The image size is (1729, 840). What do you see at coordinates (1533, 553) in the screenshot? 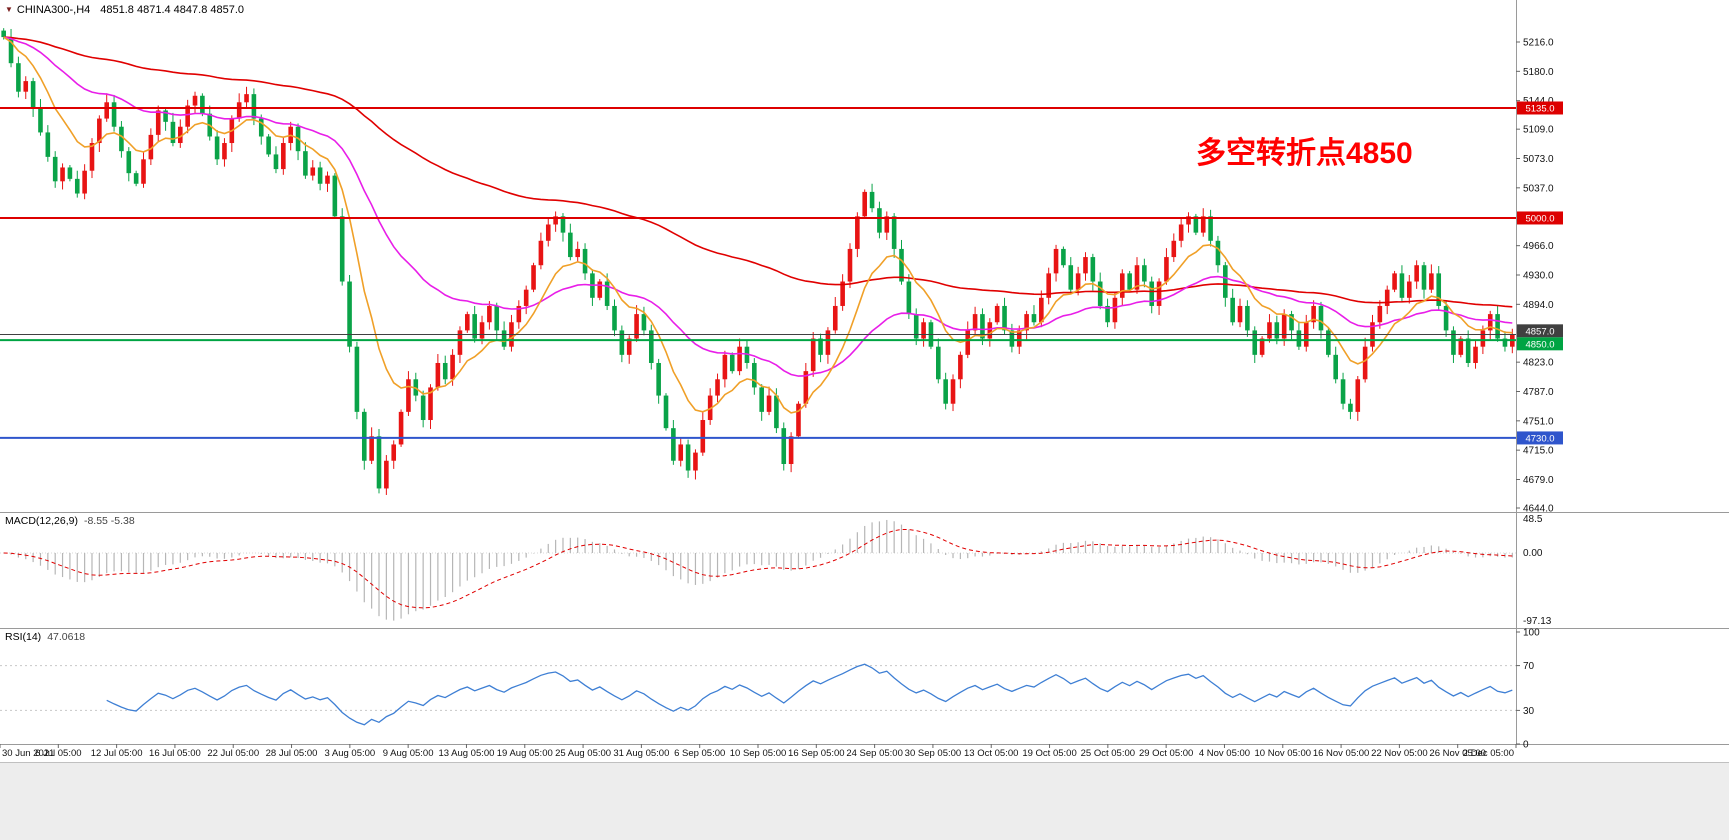
I see `svg-text: 0.00` at bounding box center [1533, 553].